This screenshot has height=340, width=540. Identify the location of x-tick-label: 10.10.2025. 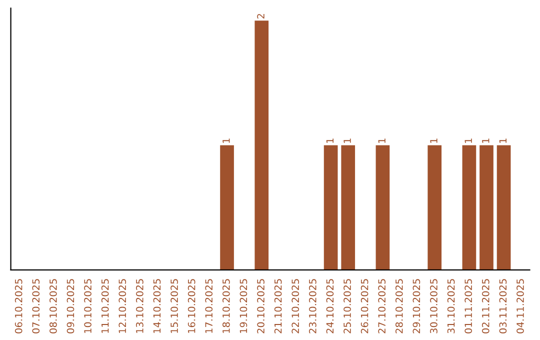
(88, 306).